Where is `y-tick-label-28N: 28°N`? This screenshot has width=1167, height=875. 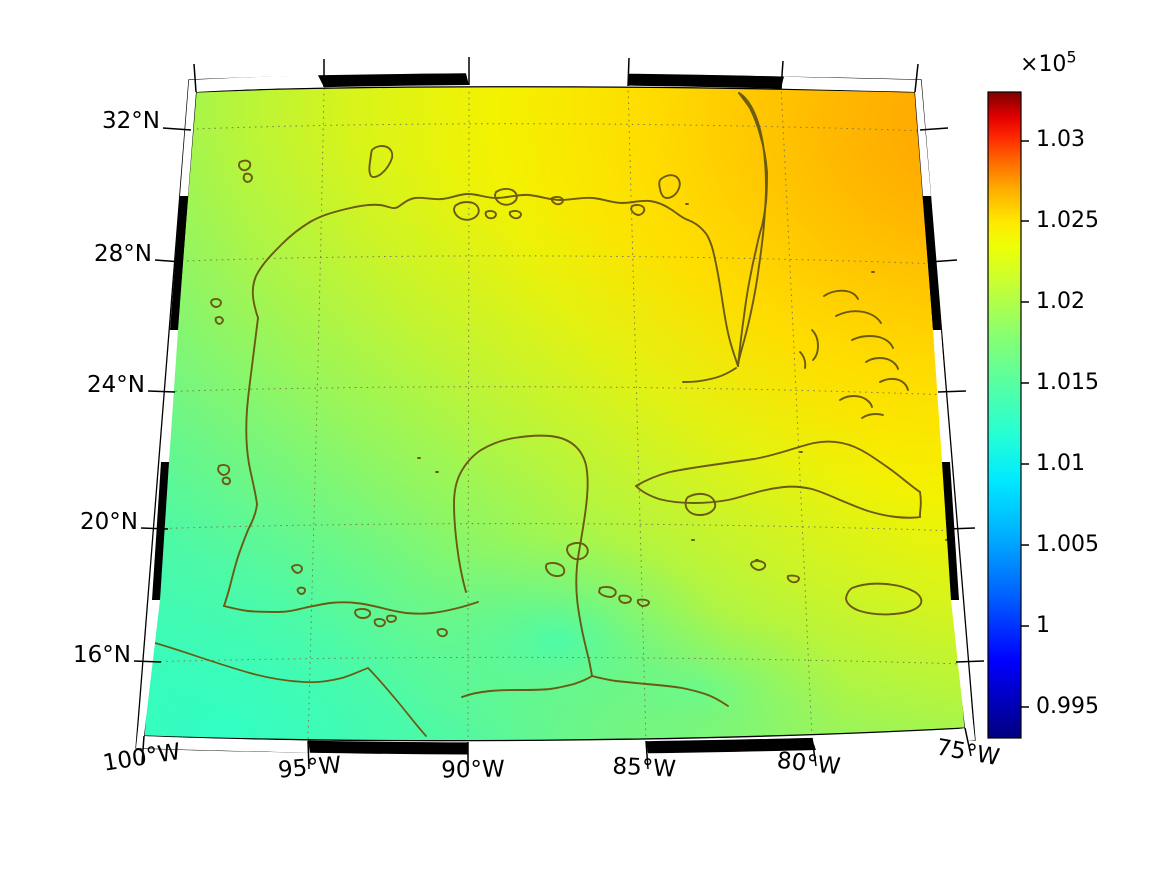
y-tick-label-28N: 28°N is located at coordinates (123, 254).